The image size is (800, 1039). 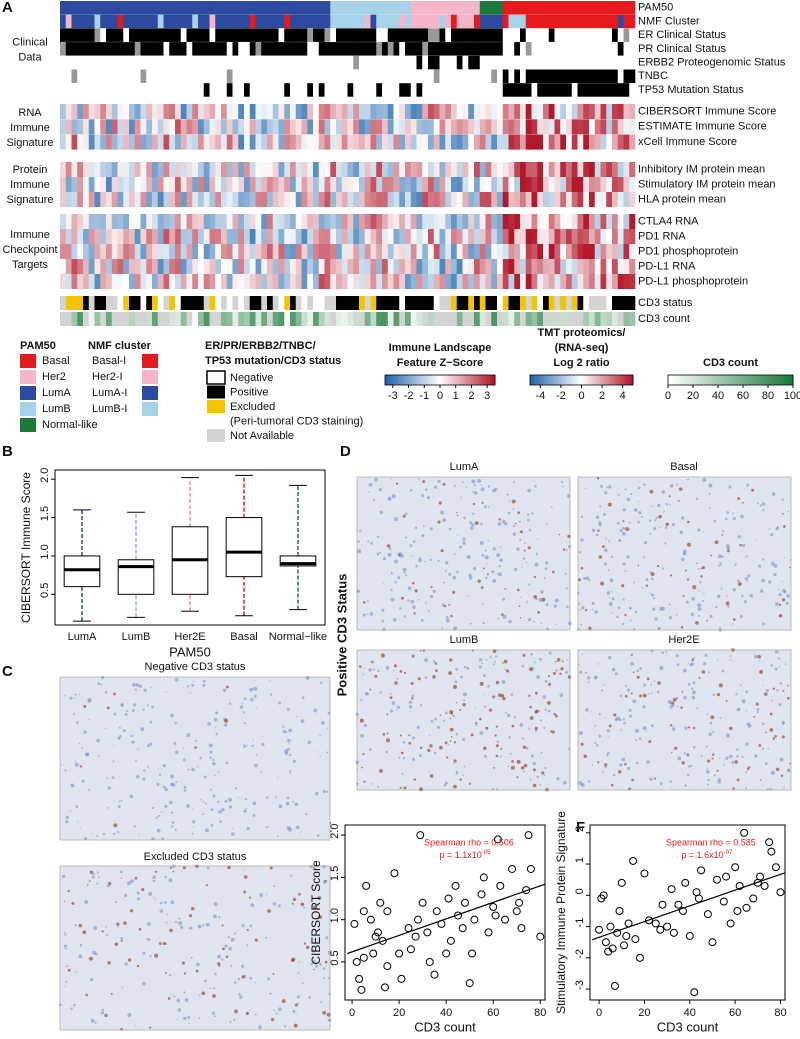 What do you see at coordinates (610, 926) in the screenshot?
I see `point` at bounding box center [610, 926].